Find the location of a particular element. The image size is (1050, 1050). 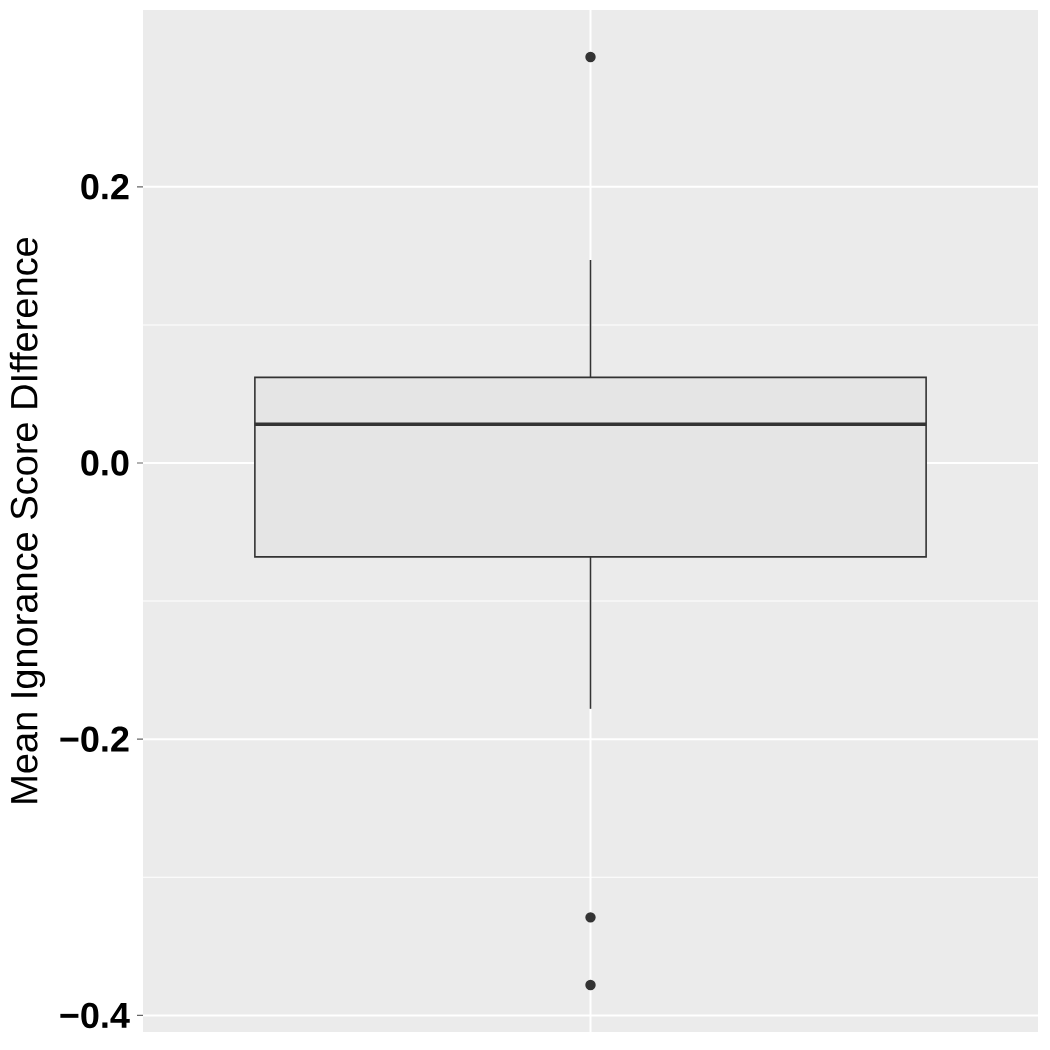

y-tick-label: 0.2 is located at coordinates (105, 187).